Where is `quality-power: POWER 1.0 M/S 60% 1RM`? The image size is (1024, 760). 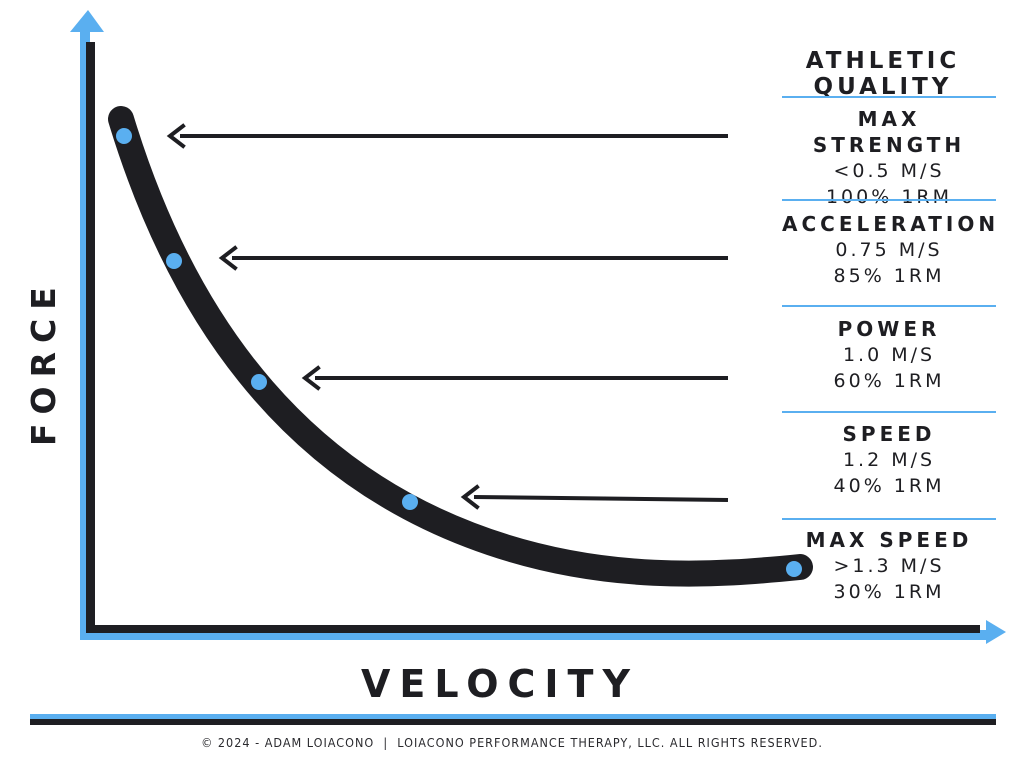 quality-power: POWER 1.0 M/S 60% 1RM is located at coordinates (889, 355).